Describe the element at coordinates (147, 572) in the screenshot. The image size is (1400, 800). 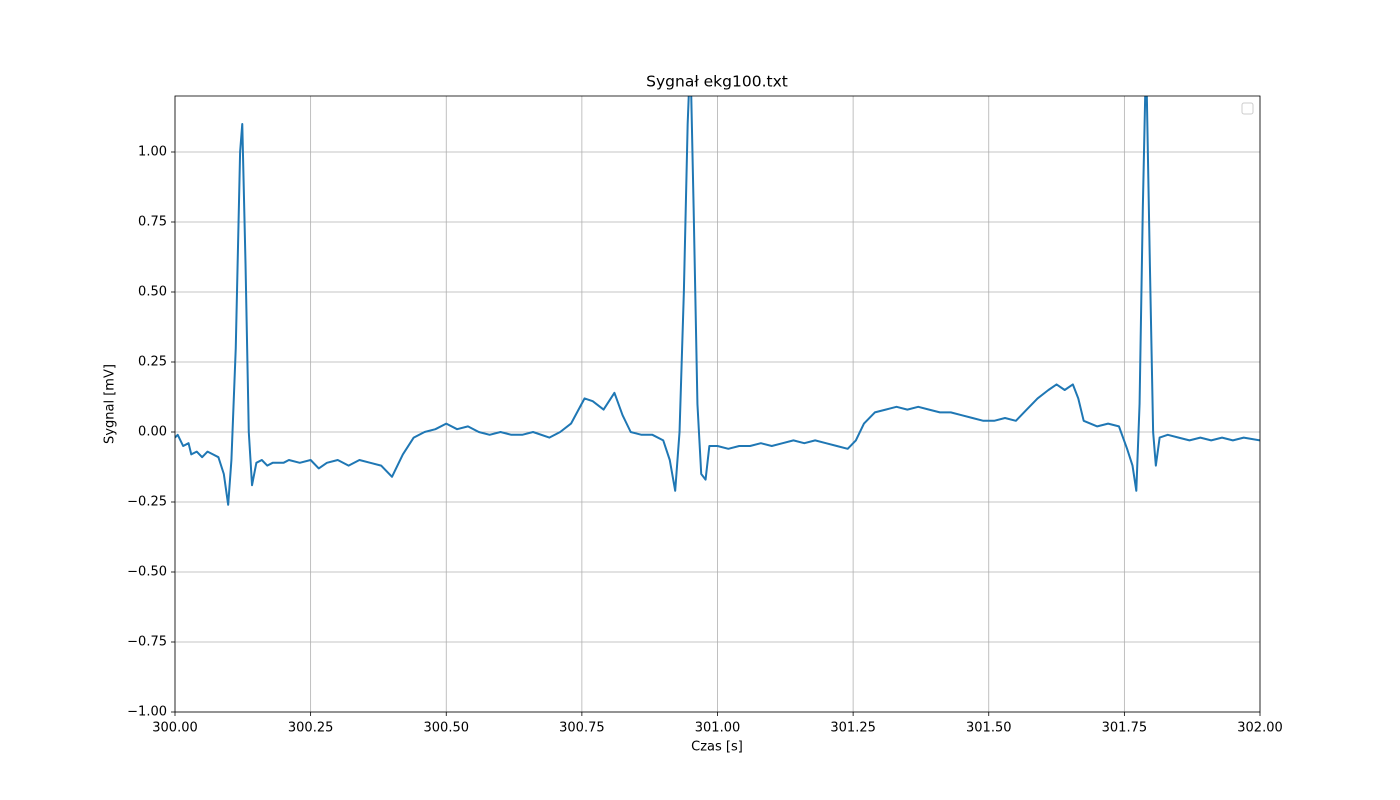
I see `y-tick-label: −0.50` at that location.